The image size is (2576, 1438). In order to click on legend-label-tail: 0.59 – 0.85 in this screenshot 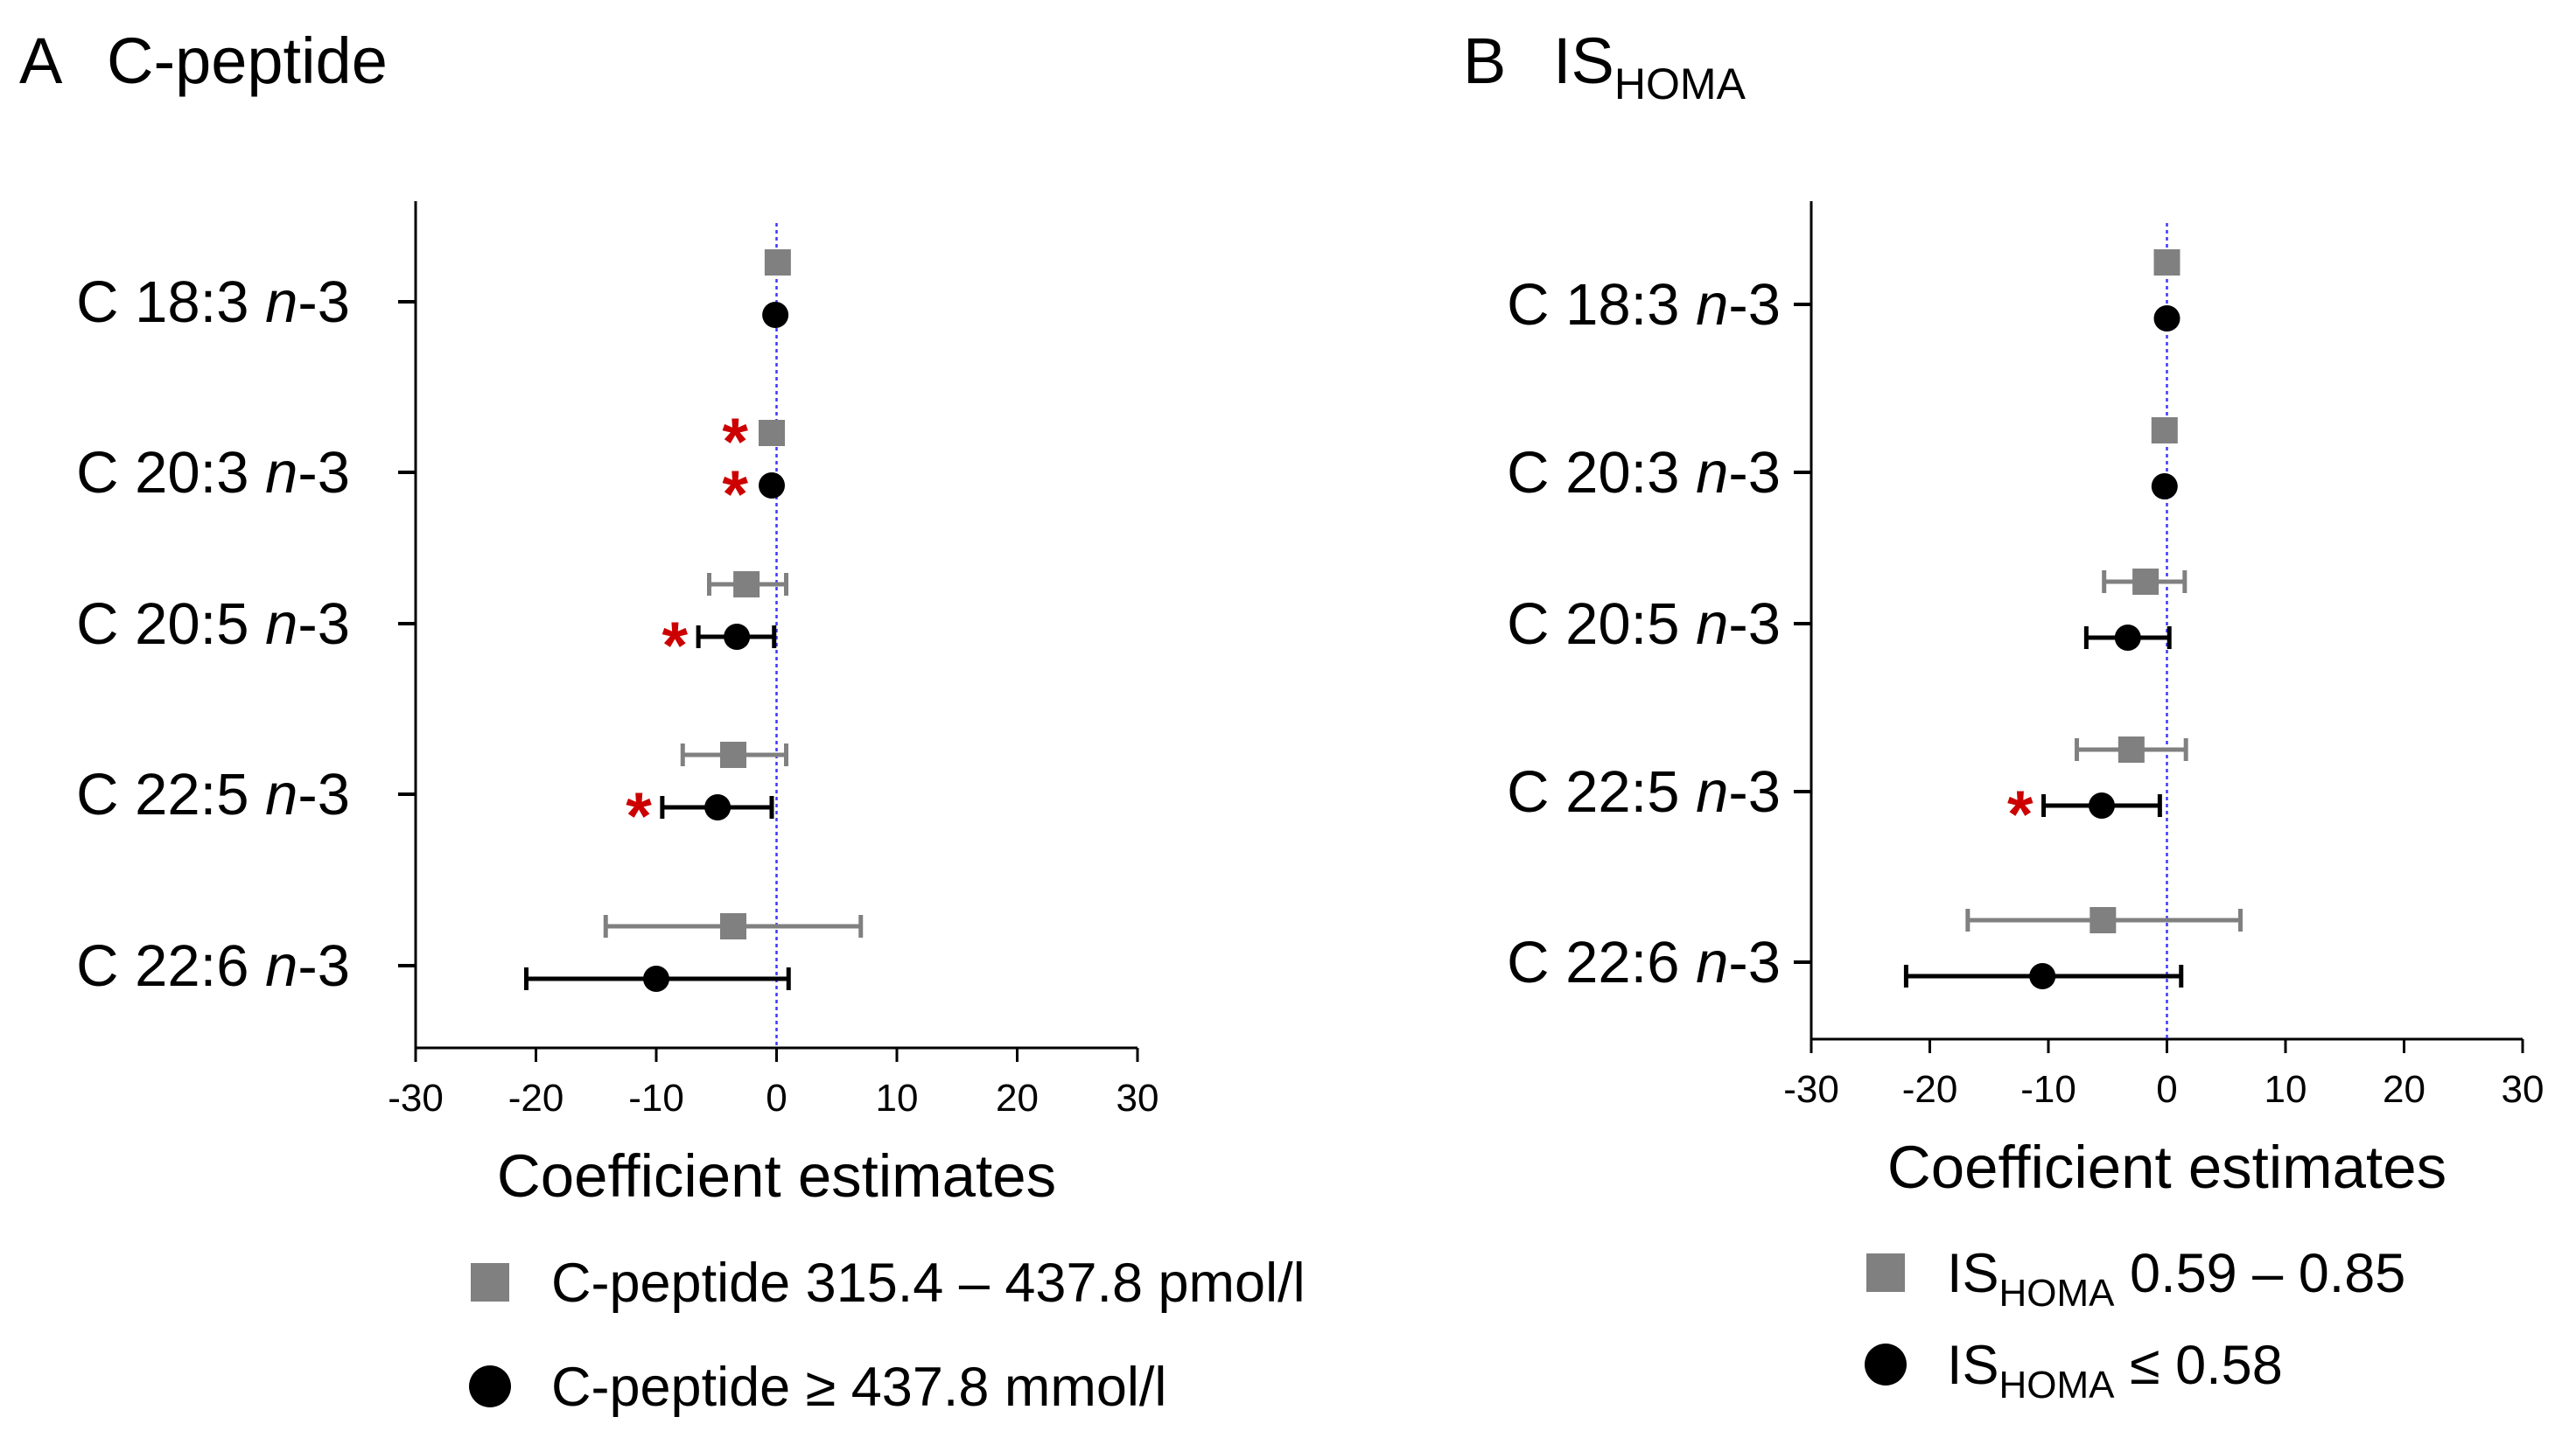, I will do `click(2260, 1273)`.